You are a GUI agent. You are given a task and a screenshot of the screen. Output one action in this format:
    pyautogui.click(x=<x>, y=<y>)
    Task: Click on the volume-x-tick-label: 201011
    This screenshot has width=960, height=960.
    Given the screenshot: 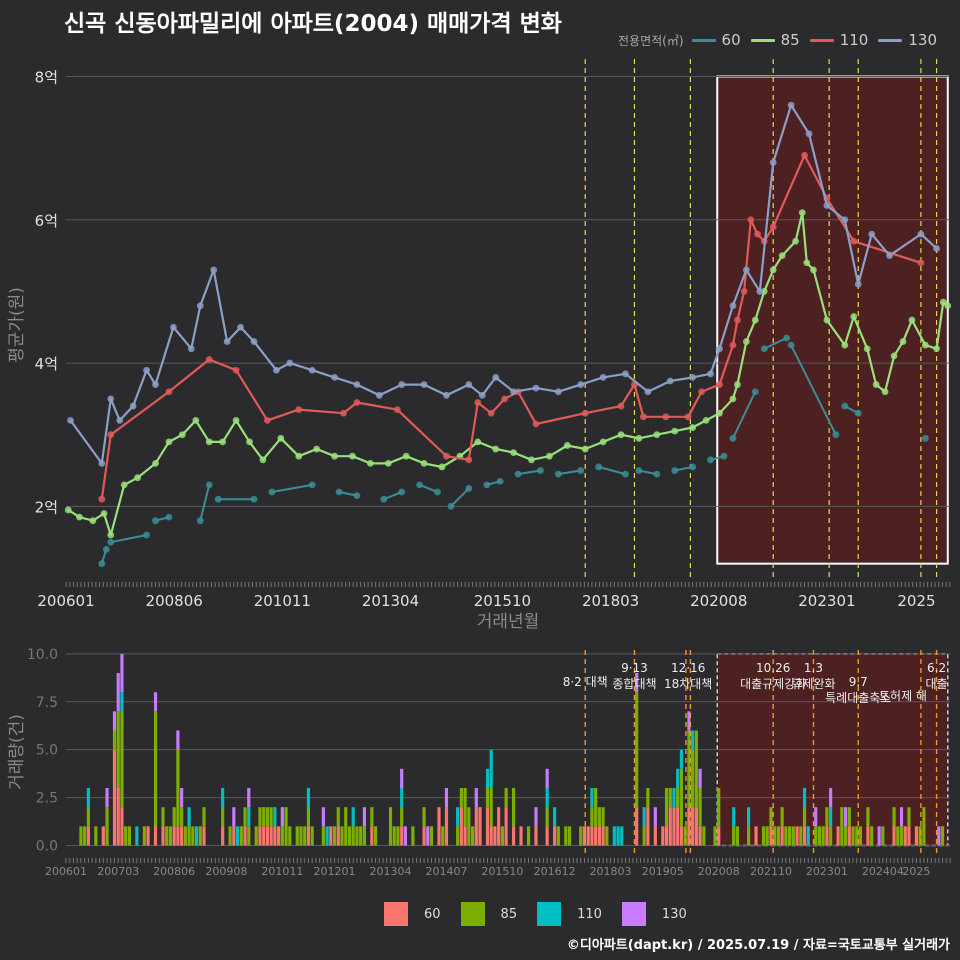 What is the action you would take?
    pyautogui.click(x=282, y=871)
    